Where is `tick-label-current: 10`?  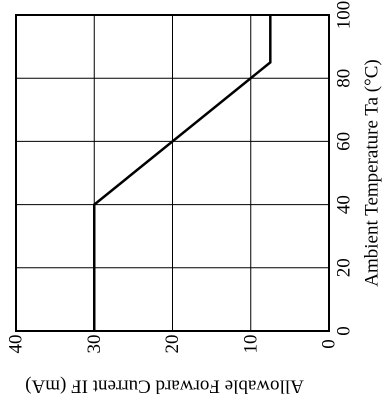 tick-label-current: 10 is located at coordinates (250, 344).